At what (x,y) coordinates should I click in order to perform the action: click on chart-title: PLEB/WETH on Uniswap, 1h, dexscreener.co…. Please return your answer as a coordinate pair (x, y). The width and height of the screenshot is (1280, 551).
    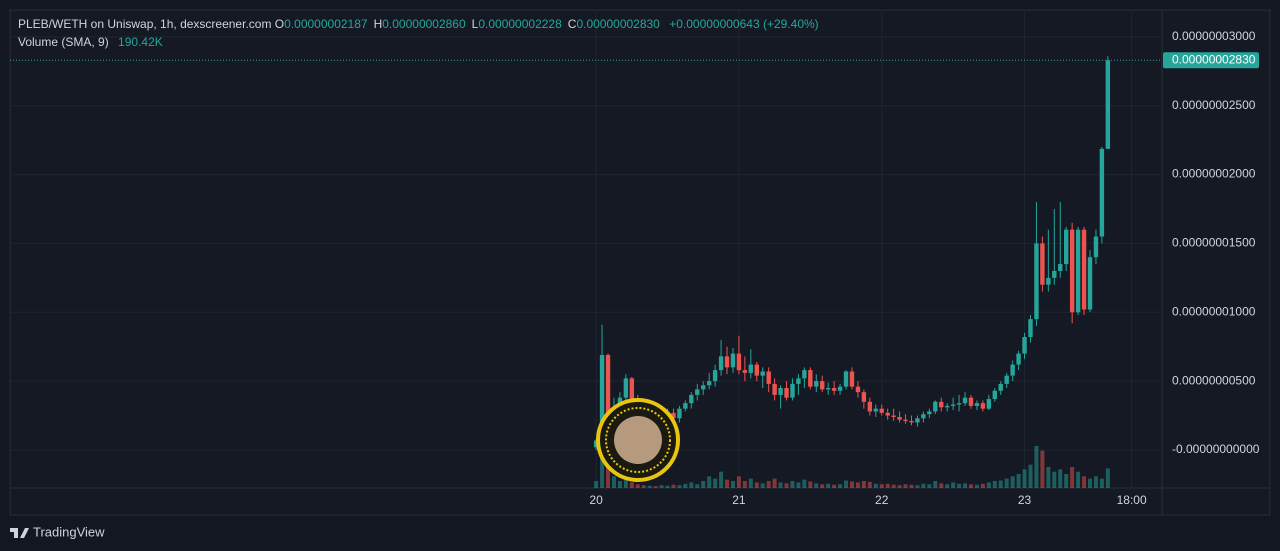
    Looking at the image, I should click on (145, 24).